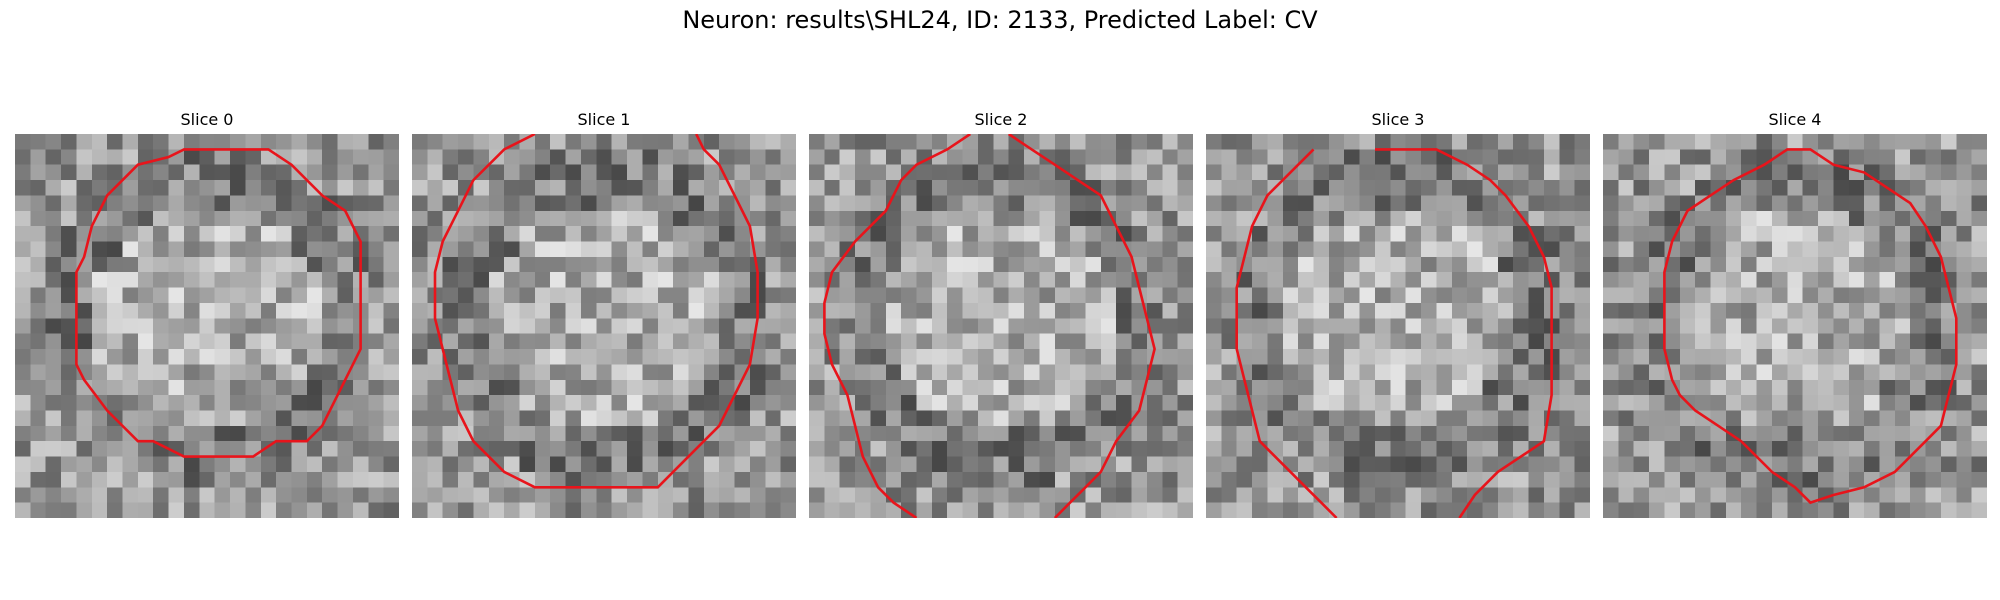  What do you see at coordinates (604, 119) in the screenshot?
I see `slice-title: Slice 1` at bounding box center [604, 119].